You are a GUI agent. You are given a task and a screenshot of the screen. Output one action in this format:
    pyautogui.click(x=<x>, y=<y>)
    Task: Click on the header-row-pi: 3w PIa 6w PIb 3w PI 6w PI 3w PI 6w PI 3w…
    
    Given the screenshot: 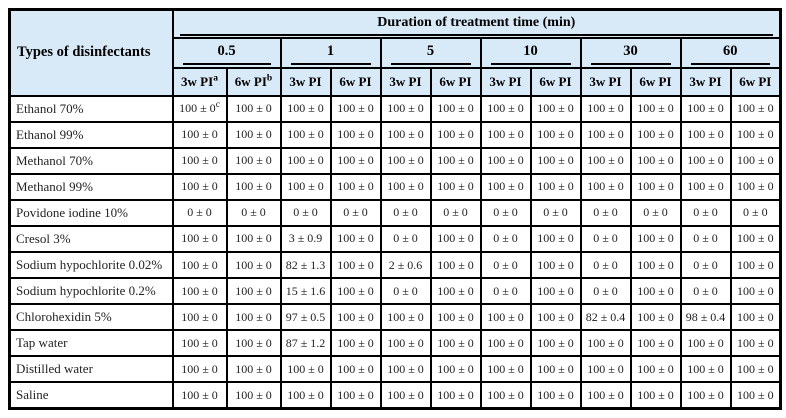 What is the action you would take?
    pyautogui.click(x=396, y=81)
    